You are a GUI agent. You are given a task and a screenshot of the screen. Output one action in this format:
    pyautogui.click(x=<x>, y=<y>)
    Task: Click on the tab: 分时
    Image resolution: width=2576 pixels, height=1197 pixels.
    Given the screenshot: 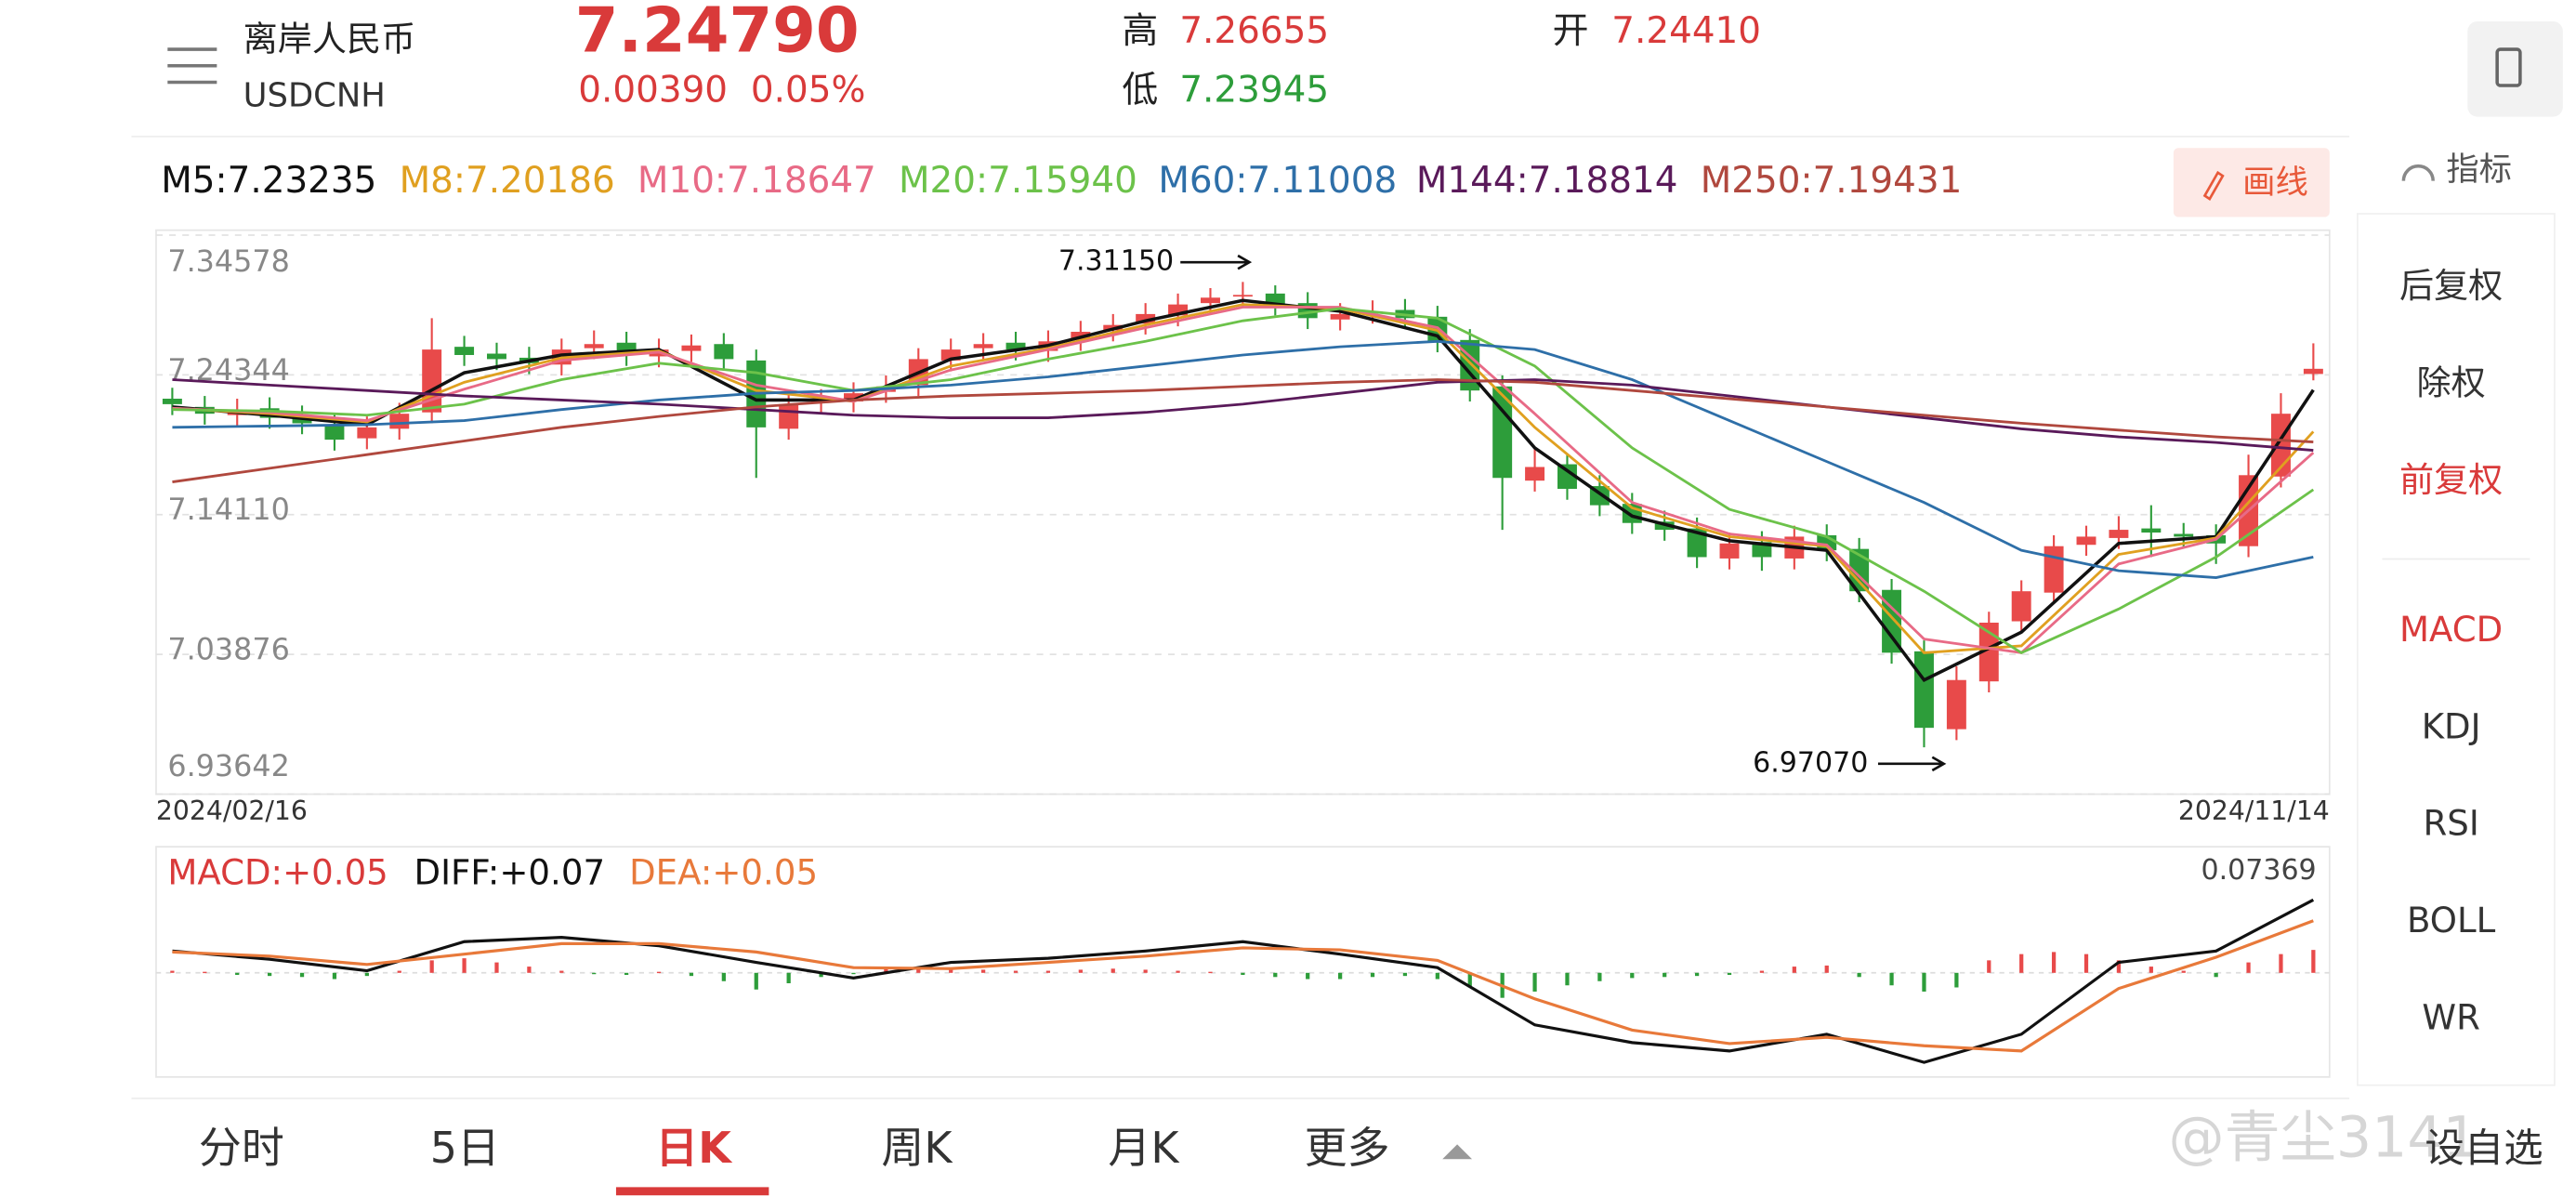 What is the action you would take?
    pyautogui.click(x=241, y=1148)
    